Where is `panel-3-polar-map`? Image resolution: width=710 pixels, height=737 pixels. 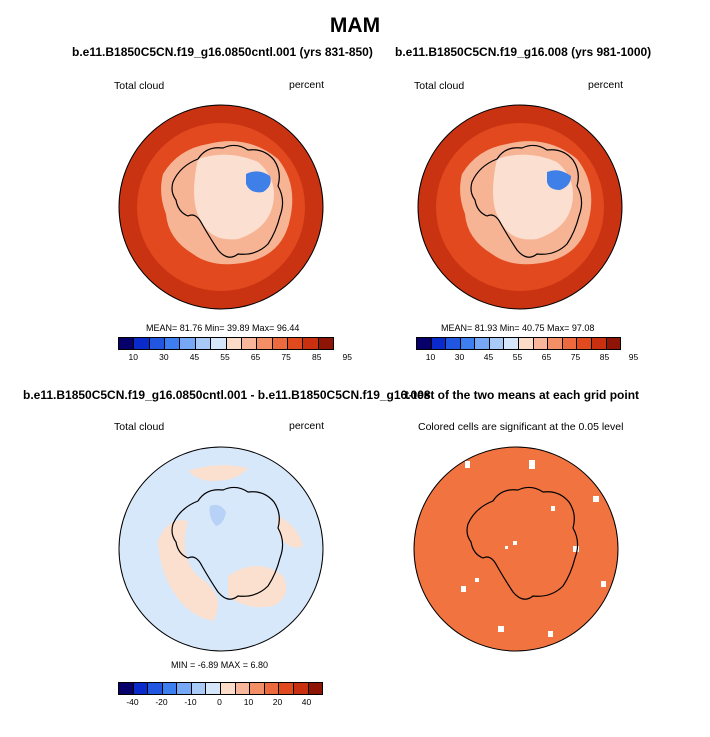
panel-3-polar-map is located at coordinates (221, 549).